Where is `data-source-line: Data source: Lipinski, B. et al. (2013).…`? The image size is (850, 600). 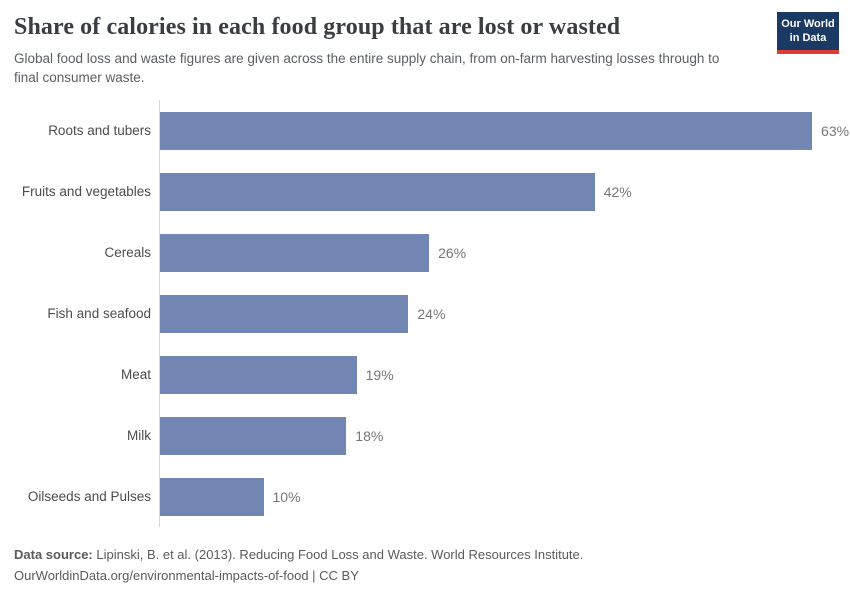 data-source-line: Data source: Lipinski, B. et al. (2013).… is located at coordinates (432, 554).